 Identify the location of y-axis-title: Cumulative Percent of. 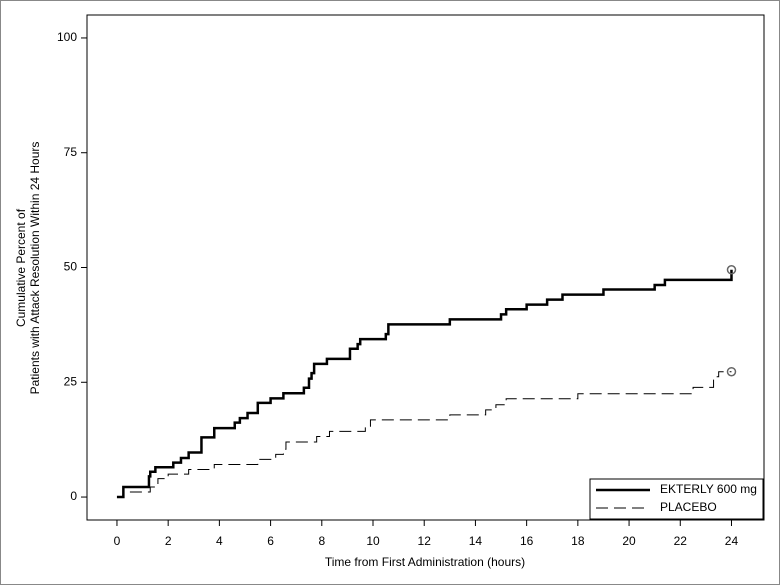
(21, 267).